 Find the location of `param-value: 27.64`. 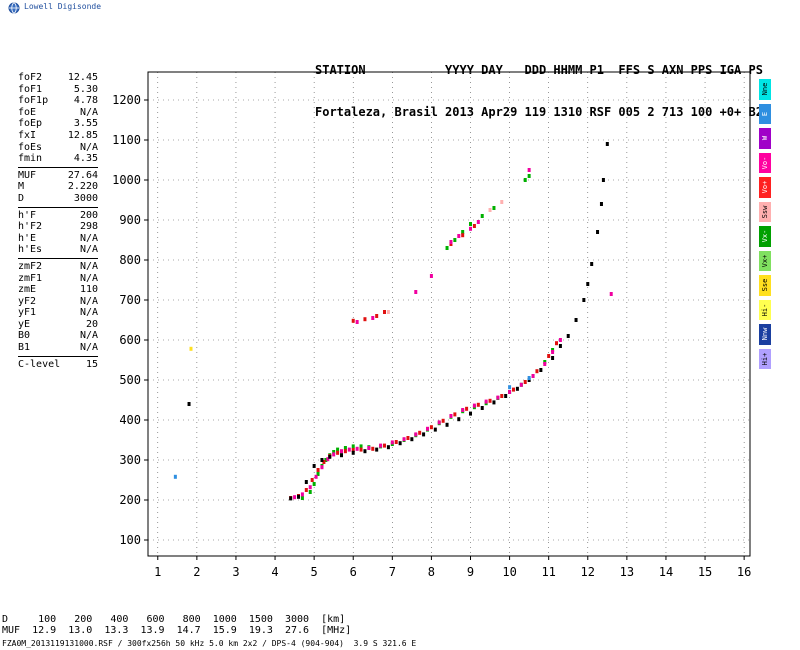

param-value: 27.64 is located at coordinates (82, 175).